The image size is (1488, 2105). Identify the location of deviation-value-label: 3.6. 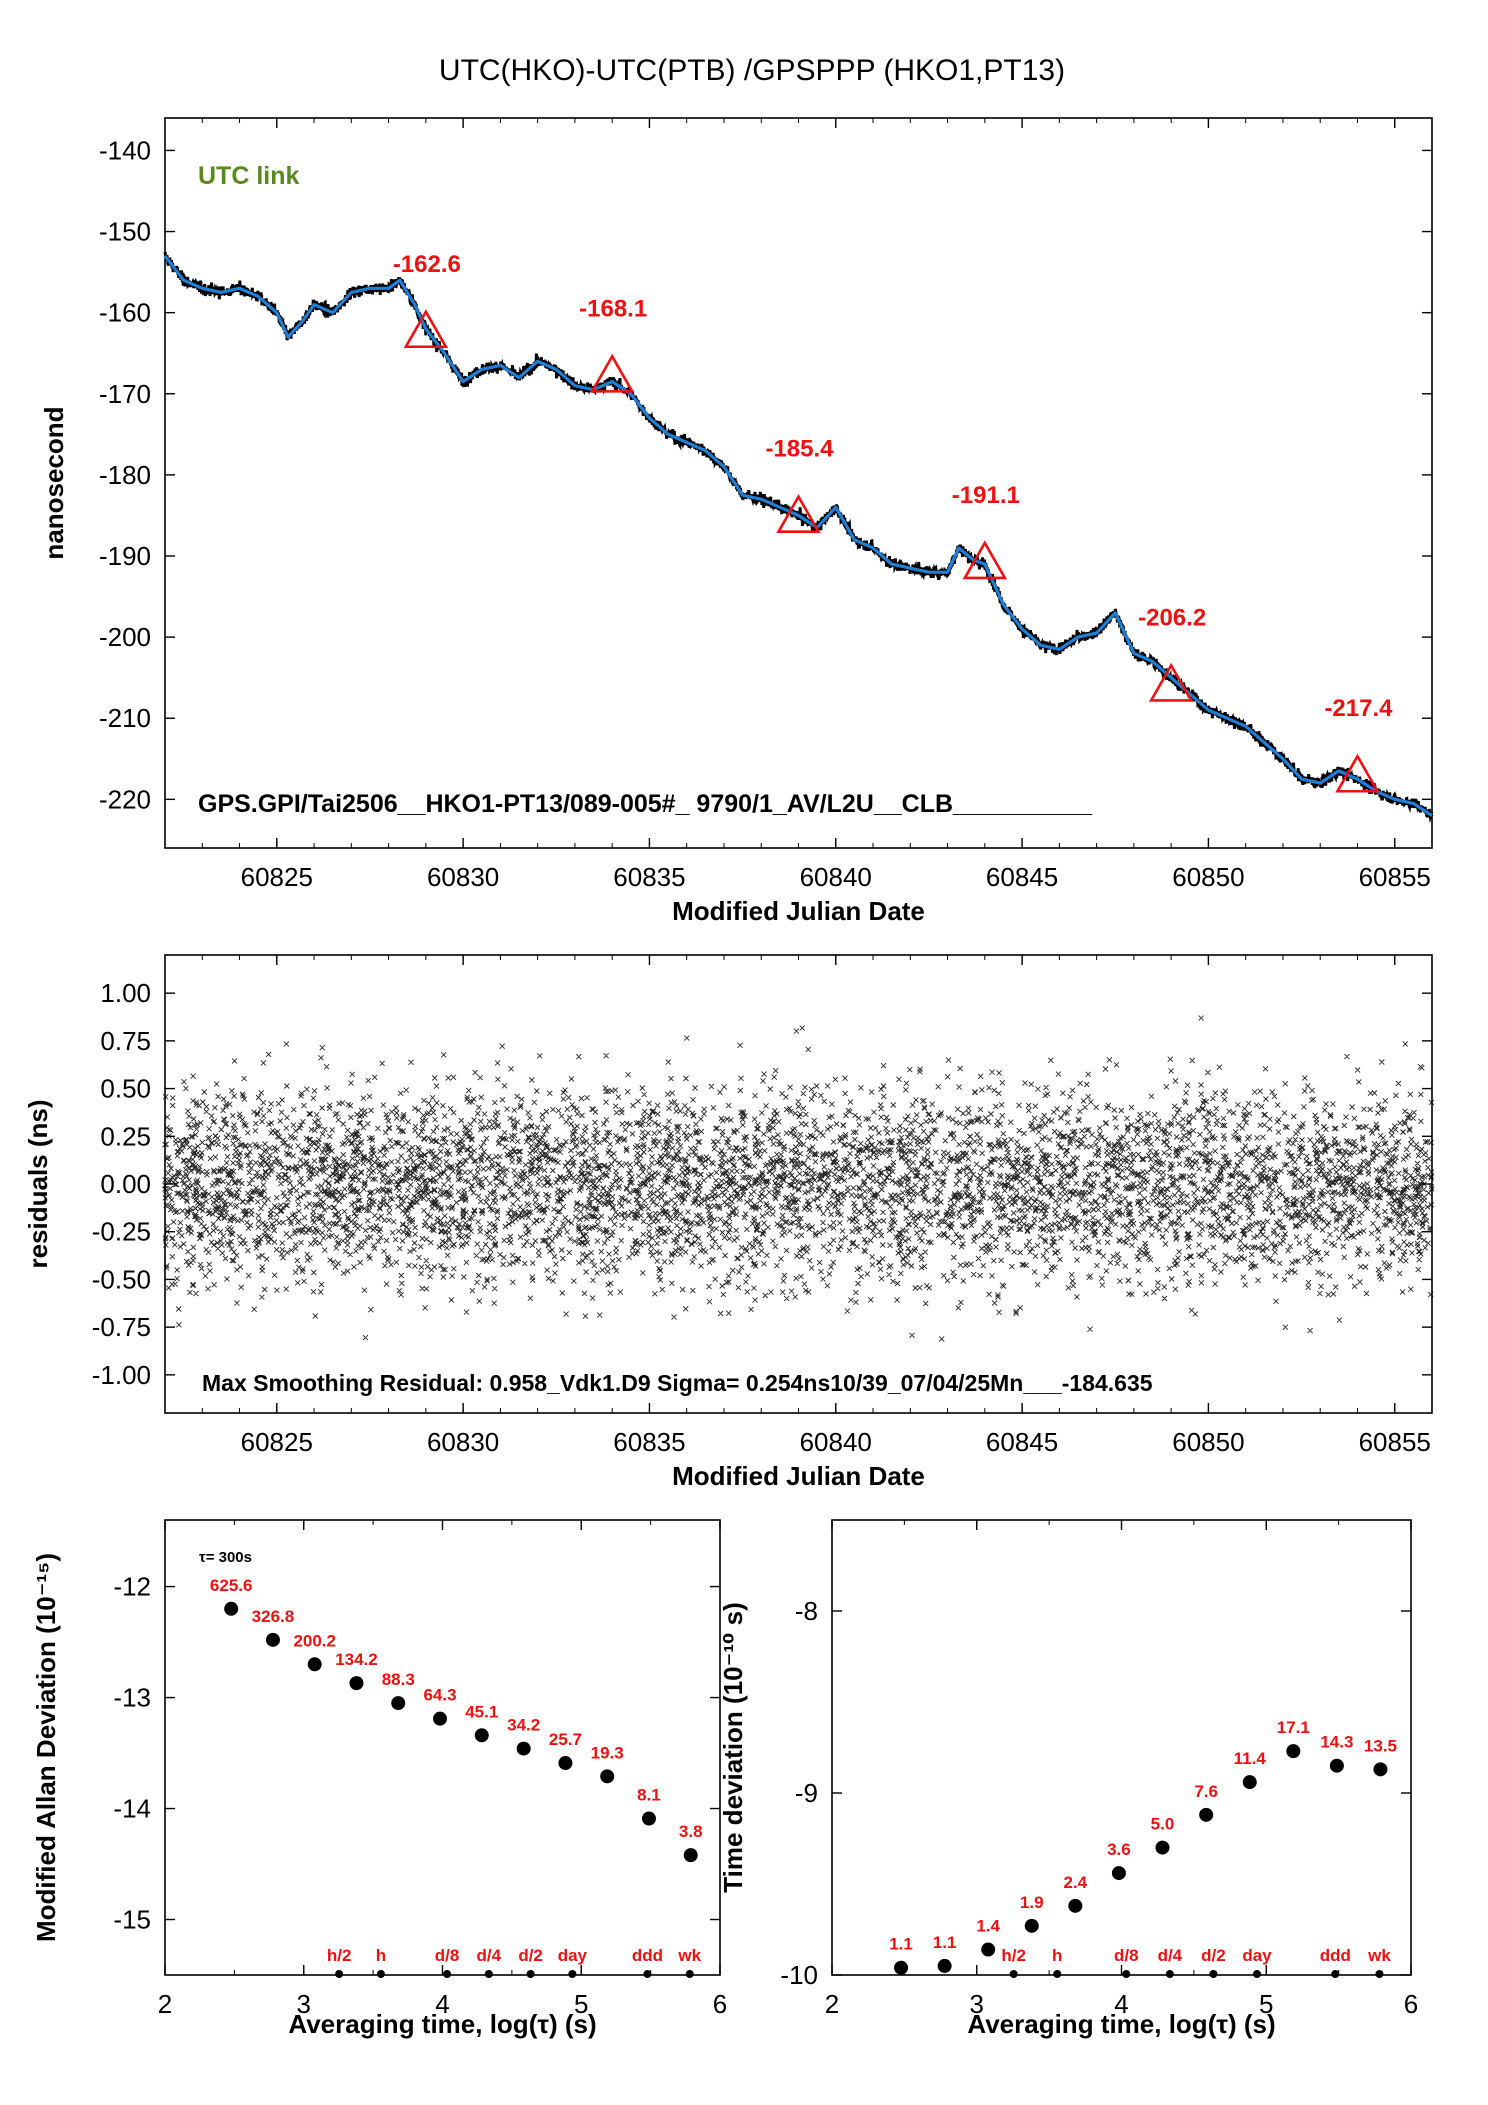
(1119, 1849).